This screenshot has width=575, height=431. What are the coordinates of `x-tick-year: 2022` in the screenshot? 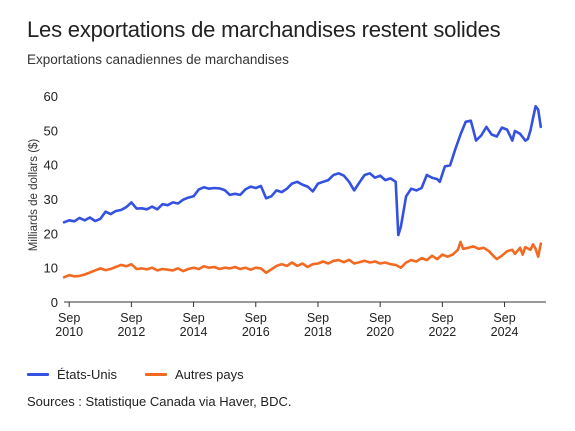 It's located at (442, 332).